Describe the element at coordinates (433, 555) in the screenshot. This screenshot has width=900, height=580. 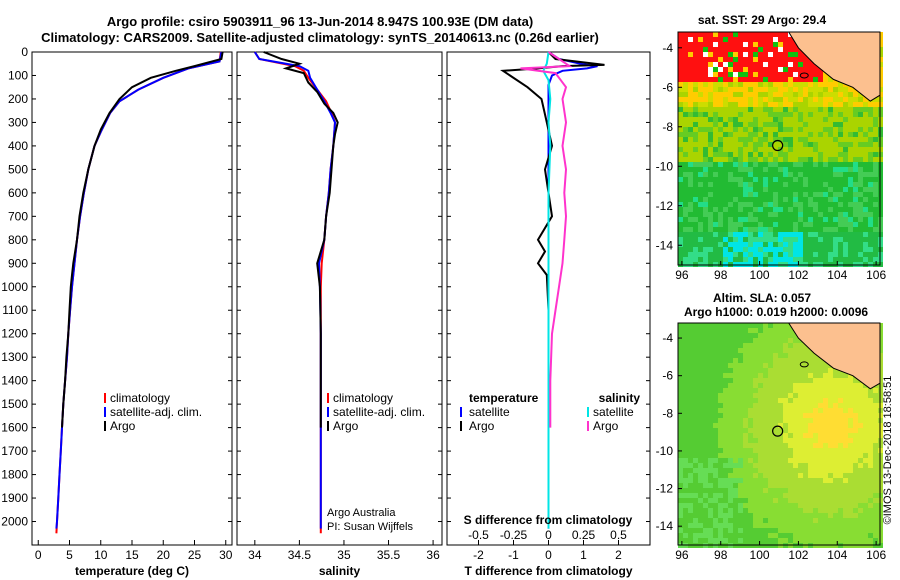
I see `xtick-label-salinity: 36` at that location.